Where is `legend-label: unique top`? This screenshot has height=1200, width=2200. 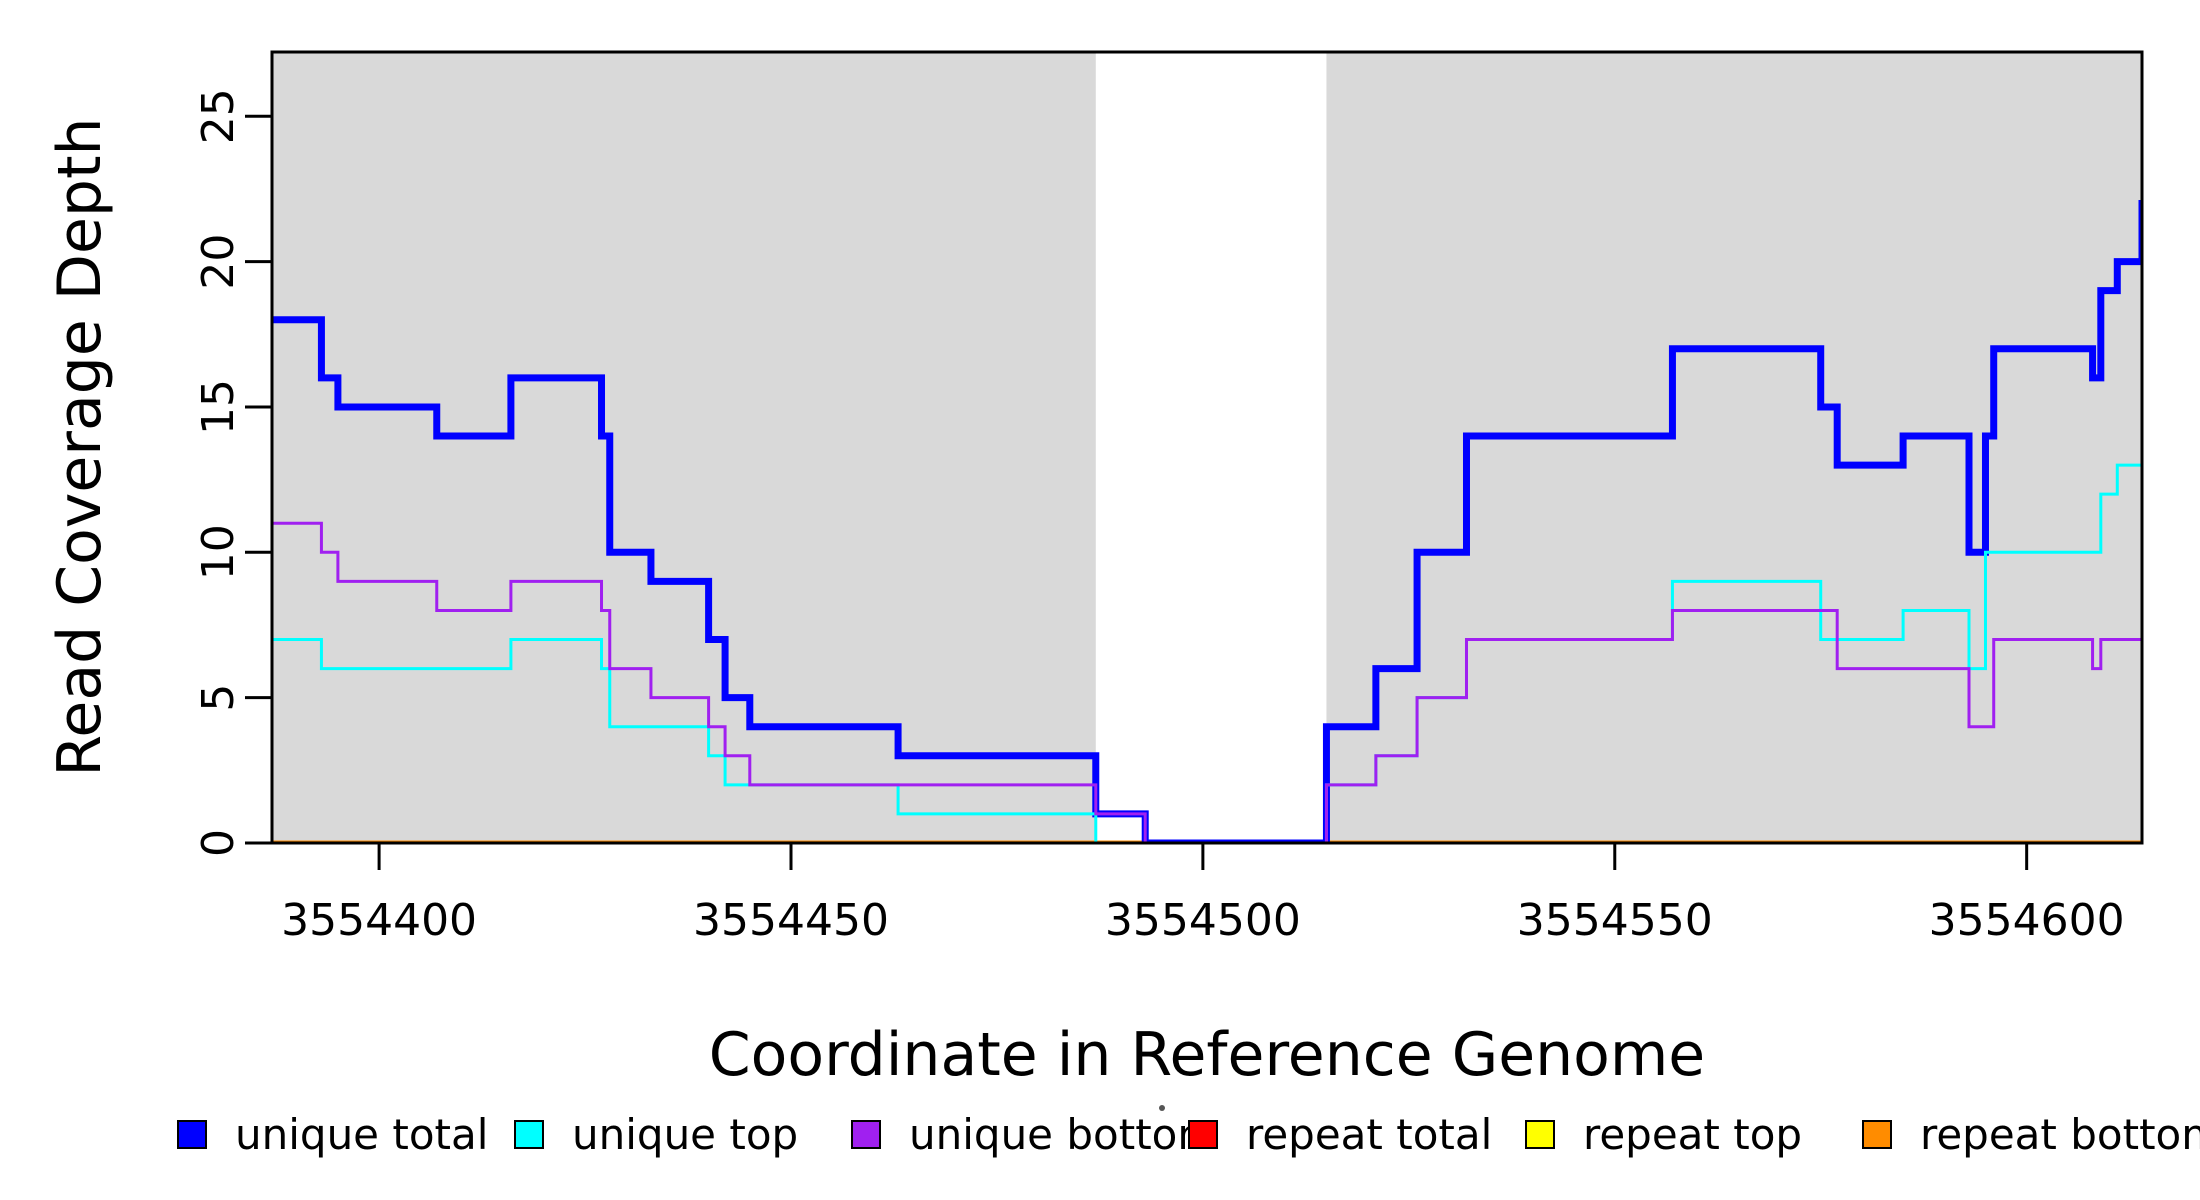
legend-label: unique top is located at coordinates (685, 1134).